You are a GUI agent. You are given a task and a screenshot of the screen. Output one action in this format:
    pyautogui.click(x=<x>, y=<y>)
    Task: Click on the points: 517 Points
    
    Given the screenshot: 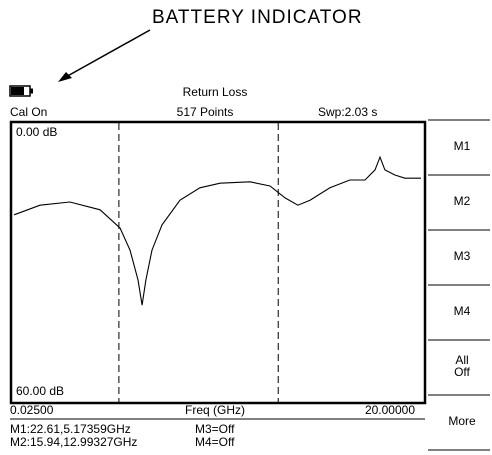 What is the action you would take?
    pyautogui.click(x=205, y=112)
    